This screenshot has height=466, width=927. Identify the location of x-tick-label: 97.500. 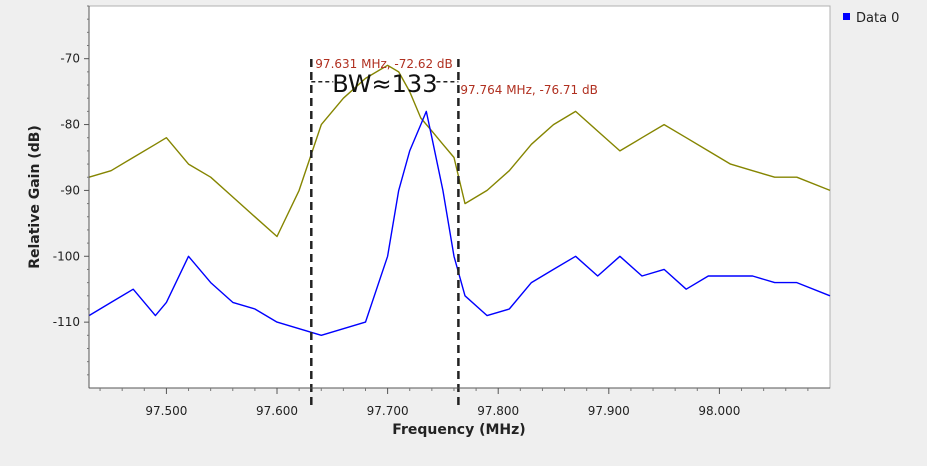
(166, 411).